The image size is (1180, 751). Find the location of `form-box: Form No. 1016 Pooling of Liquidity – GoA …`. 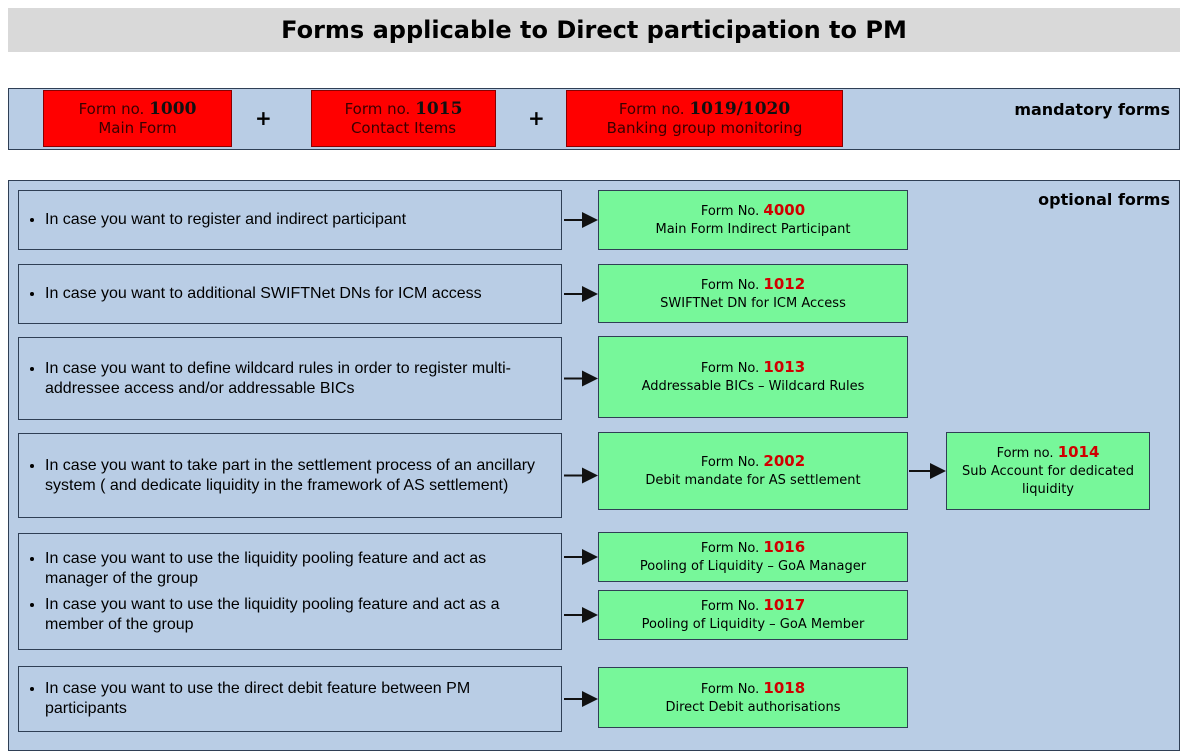

form-box: Form No. 1016 Pooling of Liquidity – GoA … is located at coordinates (753, 557).